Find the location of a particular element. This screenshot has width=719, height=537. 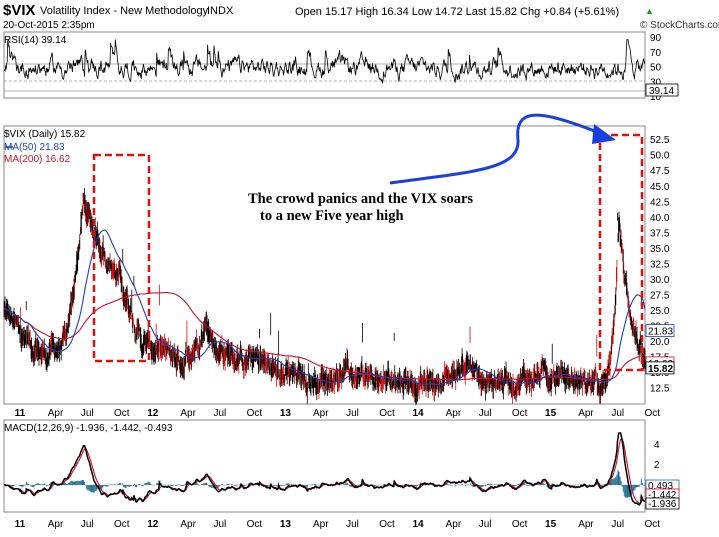

chart-date: 20-Oct-2015 2:35pm is located at coordinates (49, 25).